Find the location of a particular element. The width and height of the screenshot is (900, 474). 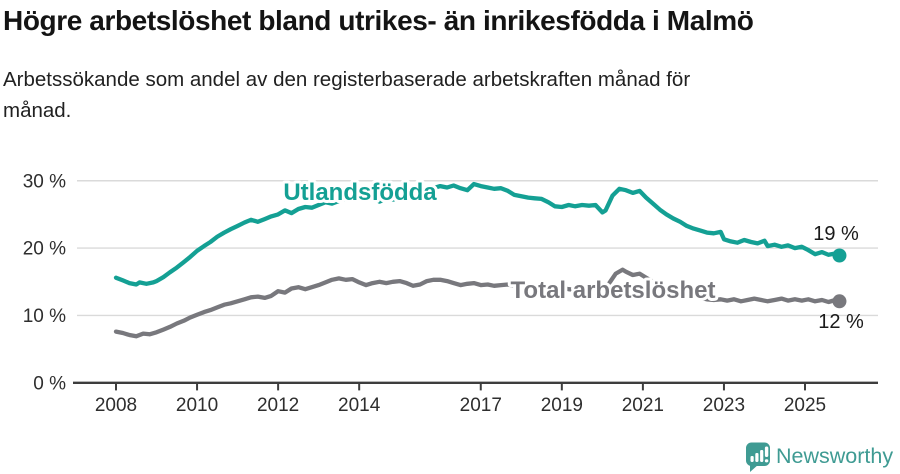

x-tick-label: 2010 is located at coordinates (197, 405).